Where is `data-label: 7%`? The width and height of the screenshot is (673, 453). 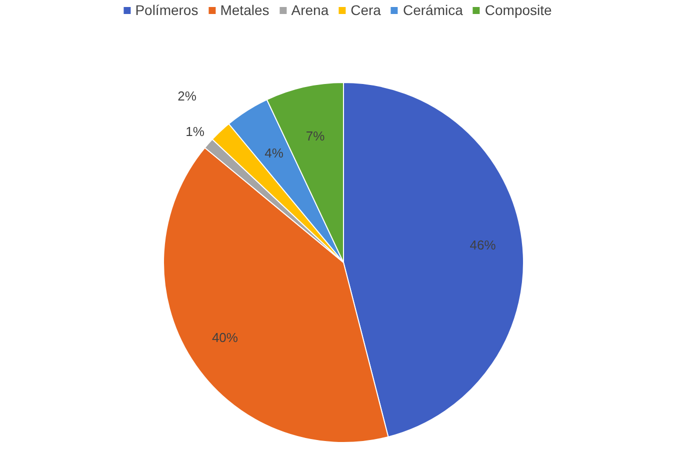 data-label: 7% is located at coordinates (316, 136).